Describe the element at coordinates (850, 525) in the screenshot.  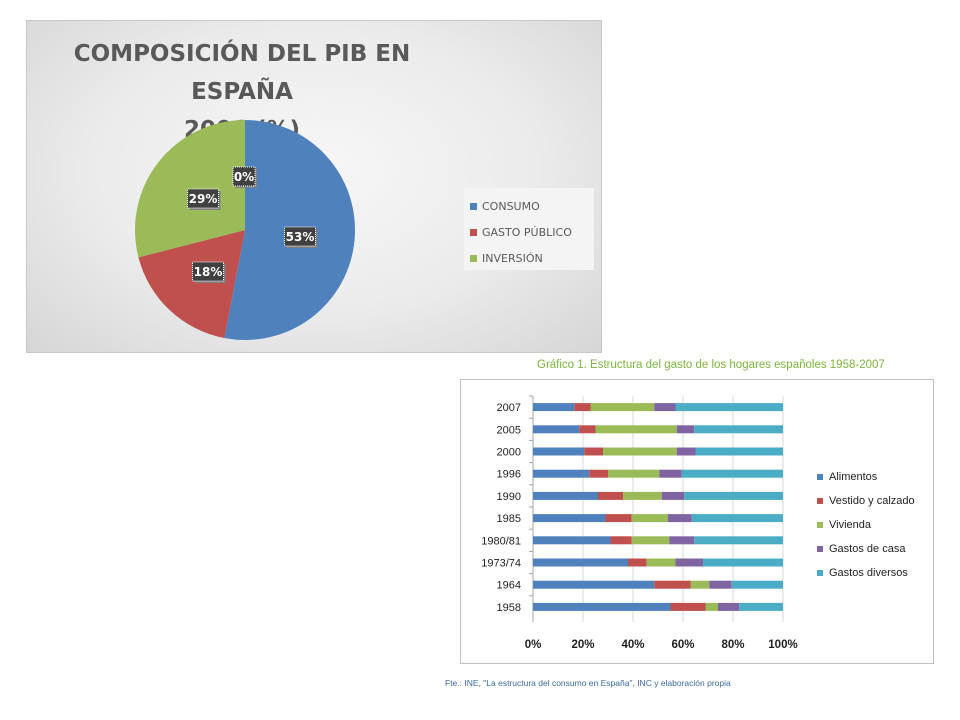
I see `bar-legend-label: Vivienda` at that location.